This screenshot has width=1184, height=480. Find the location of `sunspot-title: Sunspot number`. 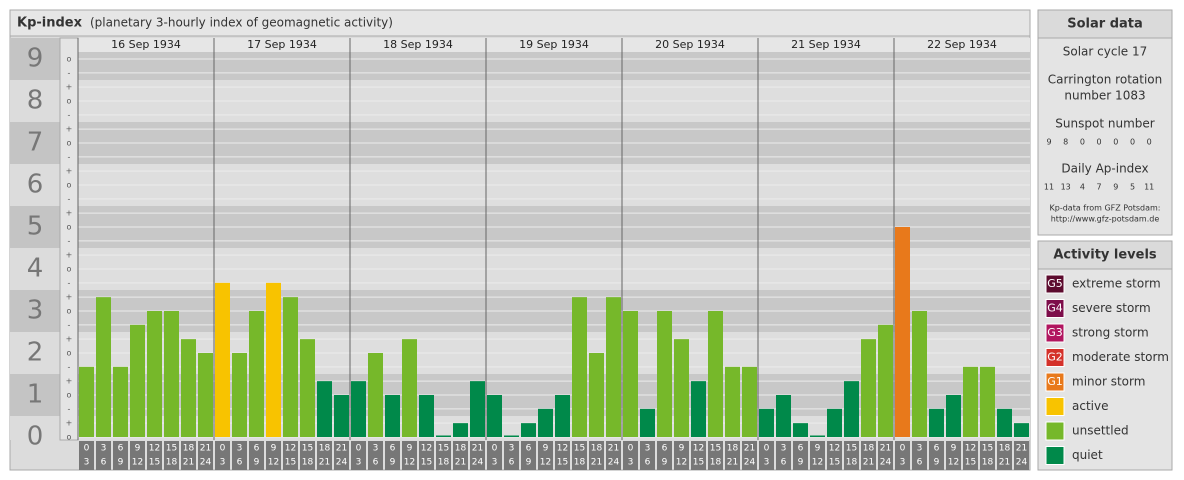

sunspot-title: Sunspot number is located at coordinates (1104, 124).